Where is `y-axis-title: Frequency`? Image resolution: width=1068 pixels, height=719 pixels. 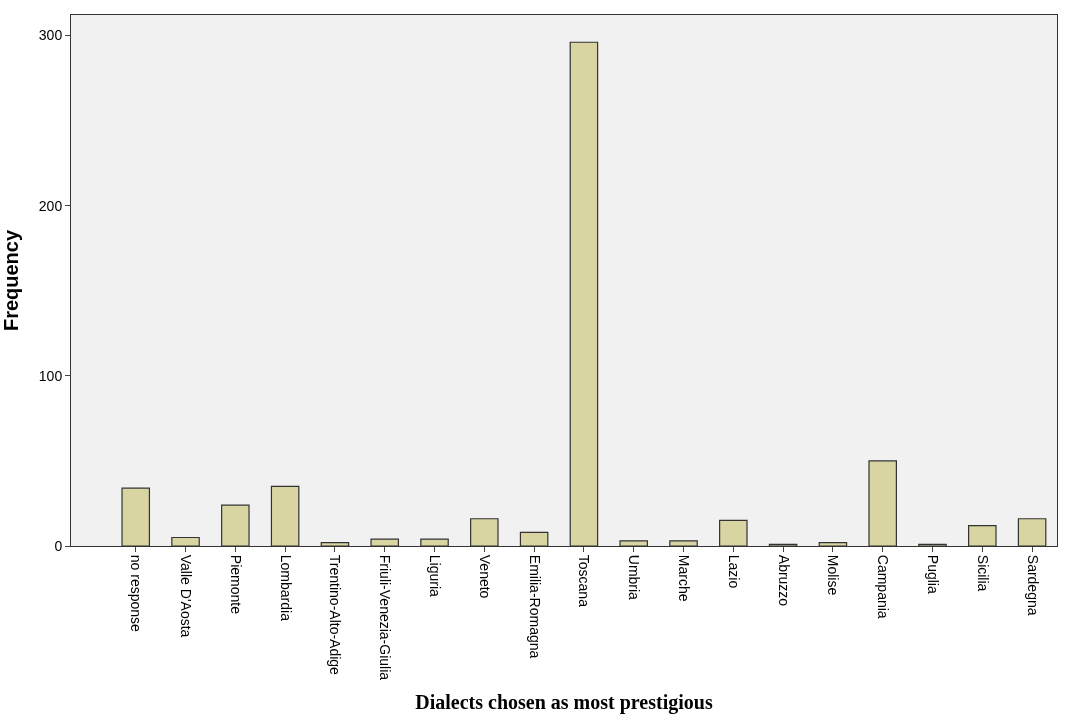 y-axis-title: Frequency is located at coordinates (11, 280).